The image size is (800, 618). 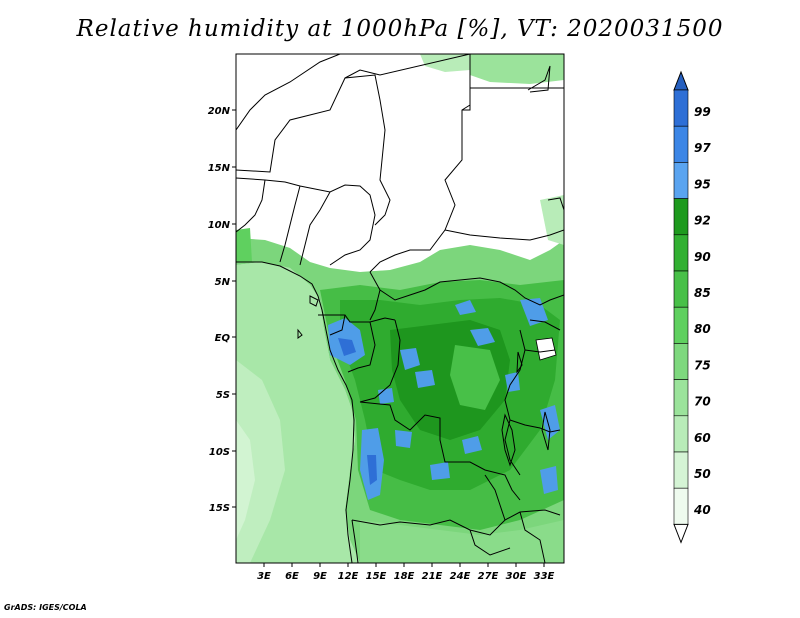 I want to click on lat-label: 15N, so click(x=219, y=168).